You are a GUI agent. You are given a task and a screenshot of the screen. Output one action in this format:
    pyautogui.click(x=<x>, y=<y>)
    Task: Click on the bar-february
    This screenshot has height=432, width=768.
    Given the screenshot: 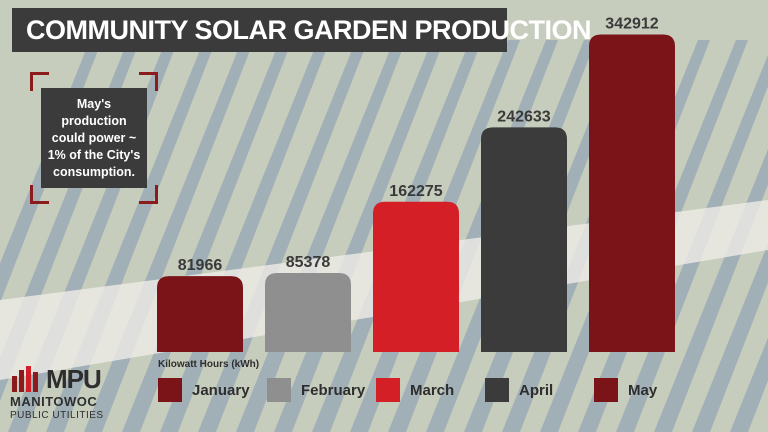 What is the action you would take?
    pyautogui.click(x=308, y=312)
    